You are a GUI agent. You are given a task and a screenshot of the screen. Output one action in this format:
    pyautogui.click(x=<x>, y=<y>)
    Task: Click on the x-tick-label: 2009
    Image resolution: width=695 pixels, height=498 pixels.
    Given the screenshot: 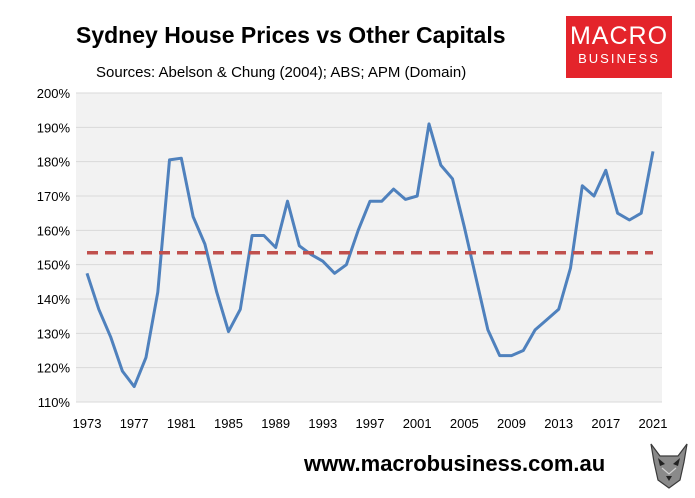 What is the action you would take?
    pyautogui.click(x=511, y=423)
    